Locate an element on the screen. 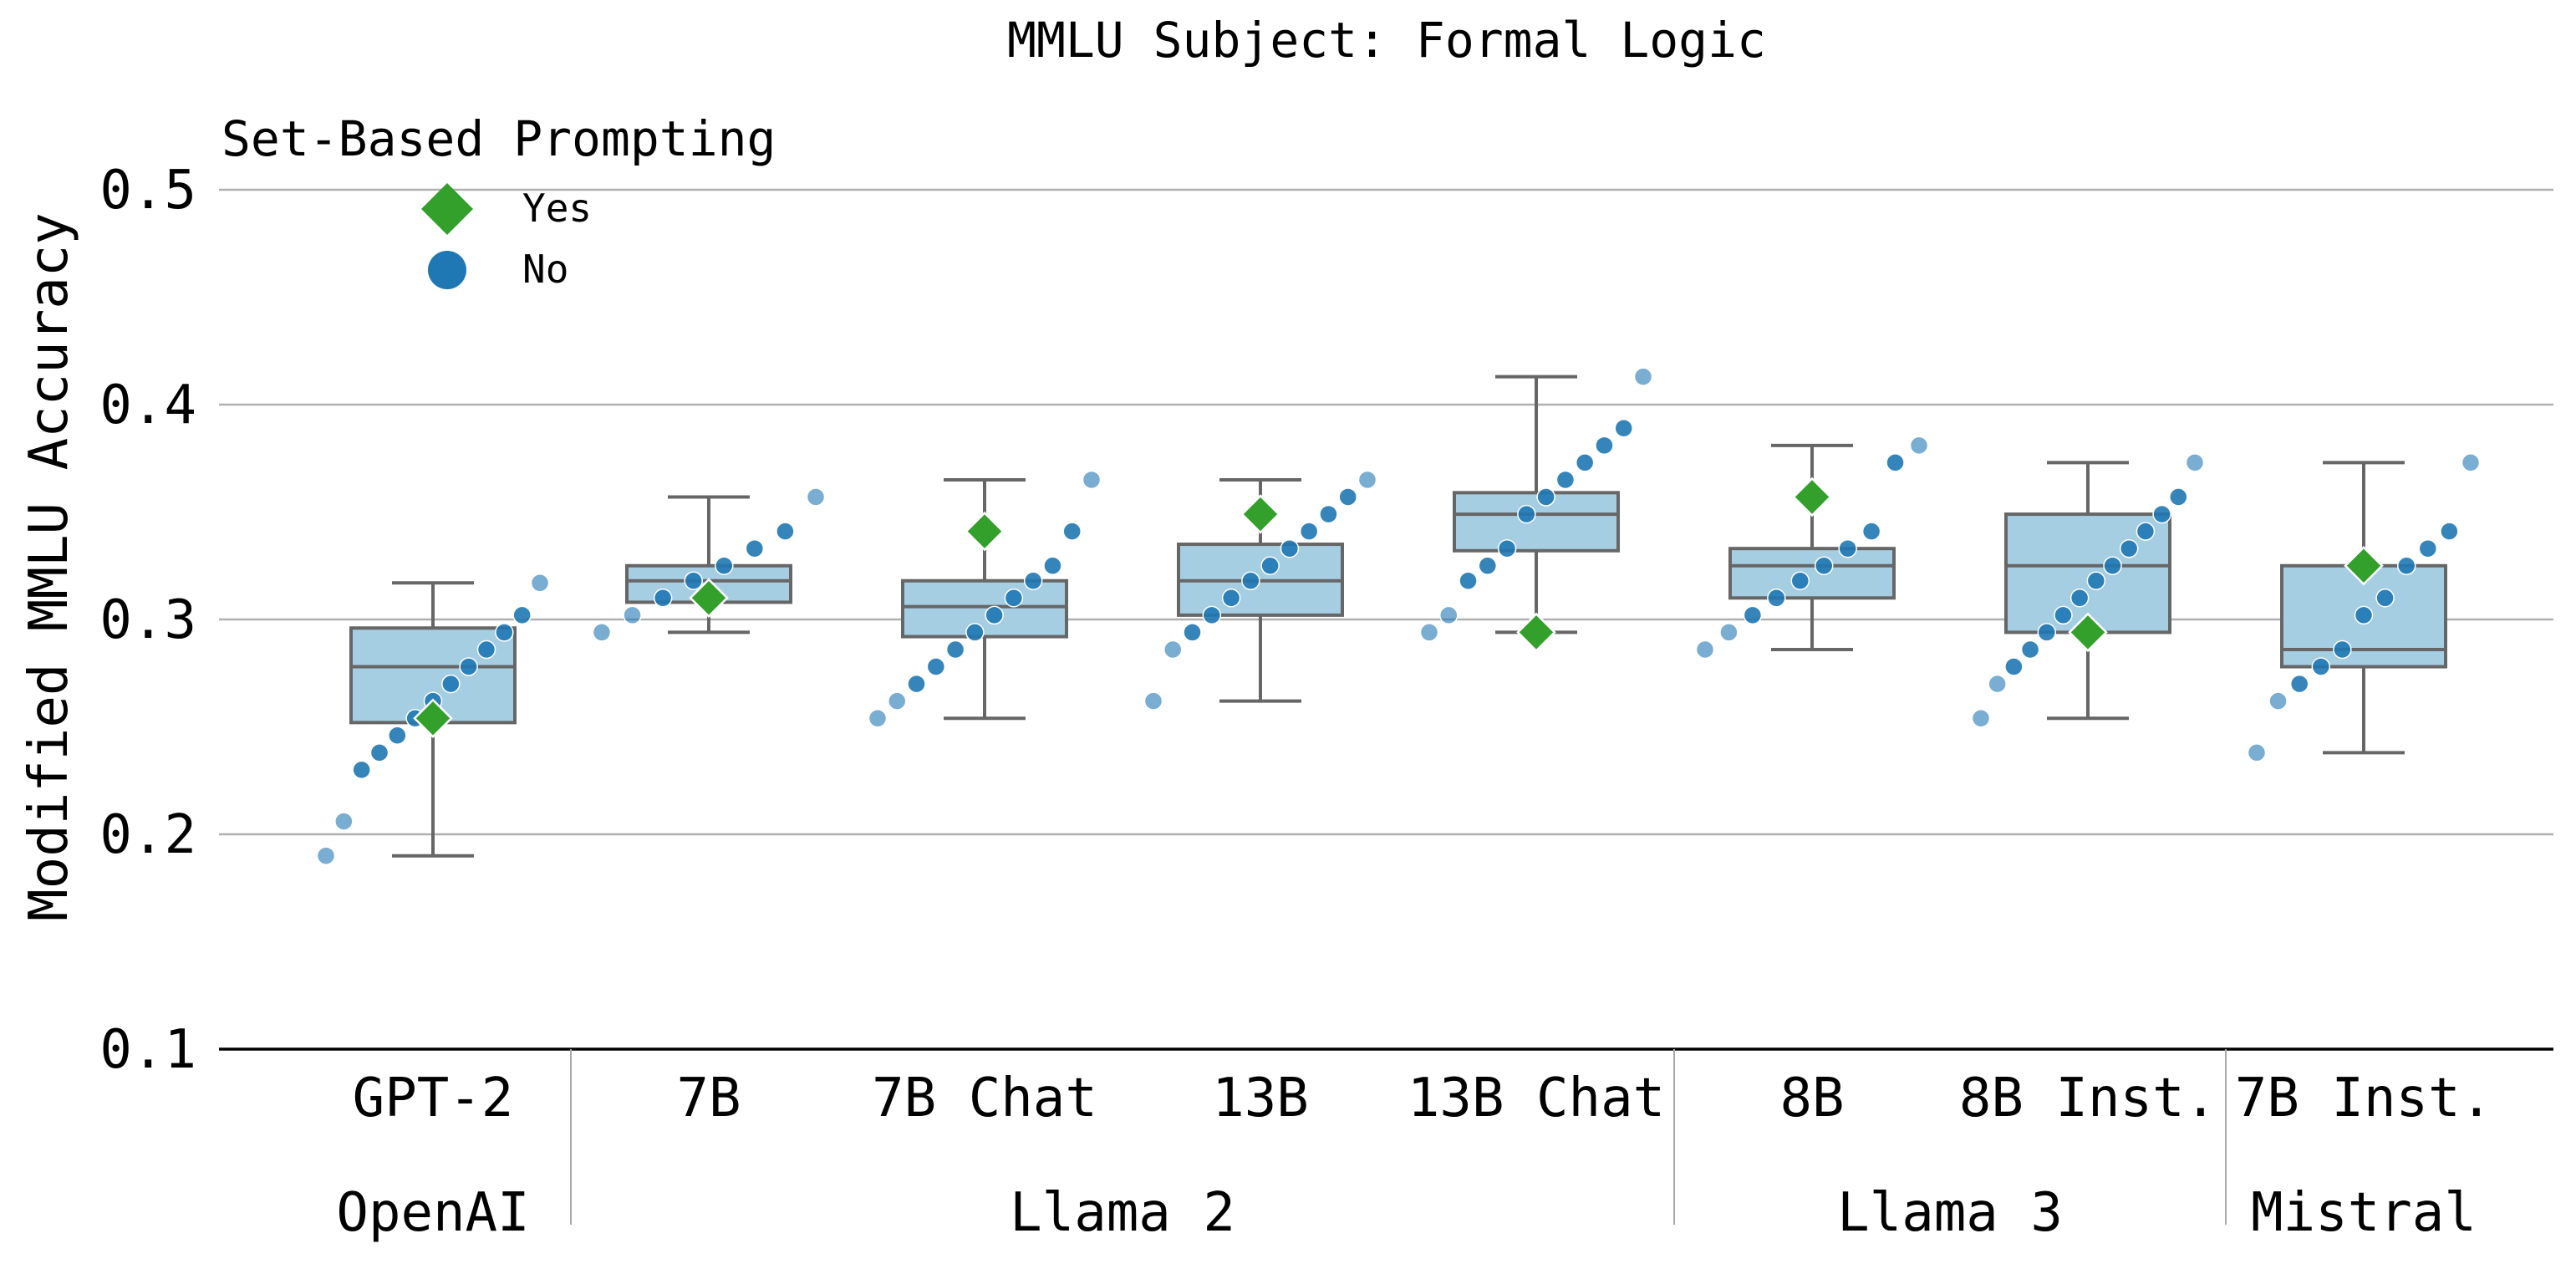 This screenshot has height=1269, width=2576. legend-no-marker is located at coordinates (447, 270).